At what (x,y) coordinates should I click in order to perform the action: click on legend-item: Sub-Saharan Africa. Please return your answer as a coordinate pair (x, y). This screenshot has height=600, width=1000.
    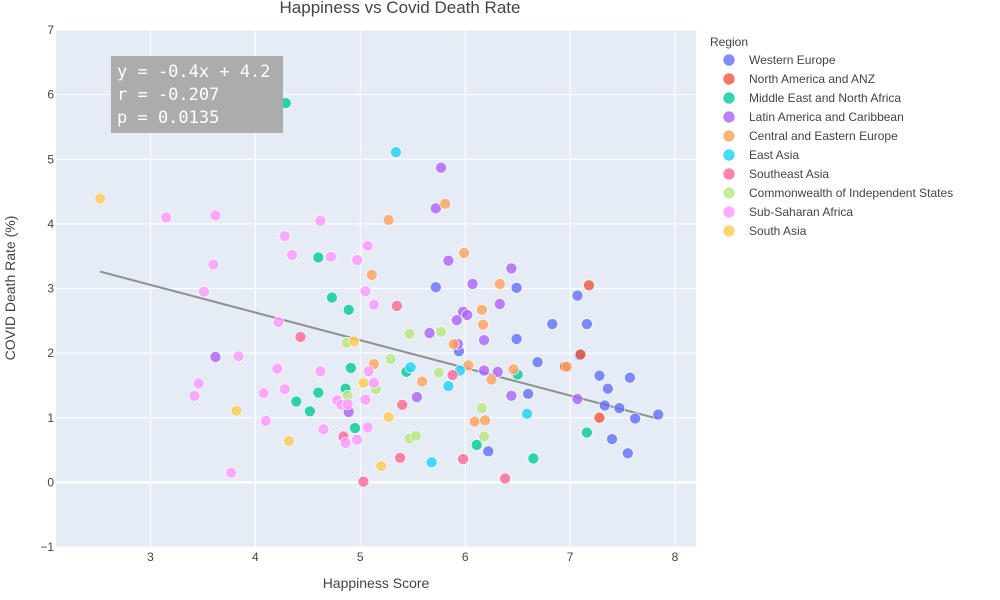
    Looking at the image, I should click on (787, 212).